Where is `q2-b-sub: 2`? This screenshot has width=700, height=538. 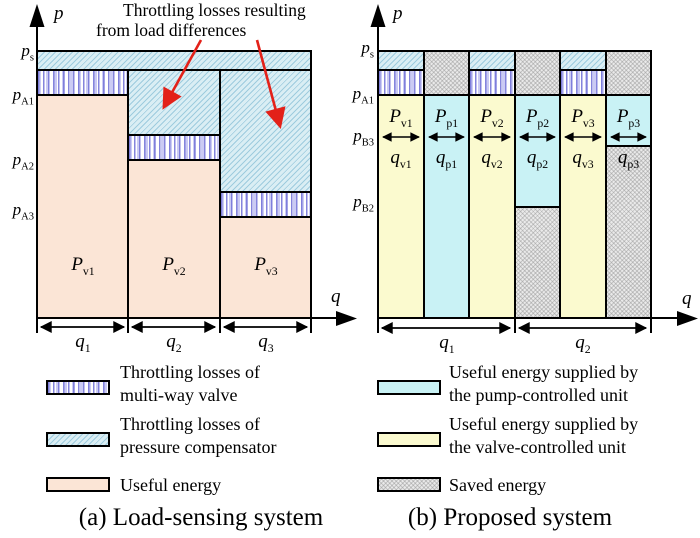
q2-b-sub: 2 is located at coordinates (587, 349).